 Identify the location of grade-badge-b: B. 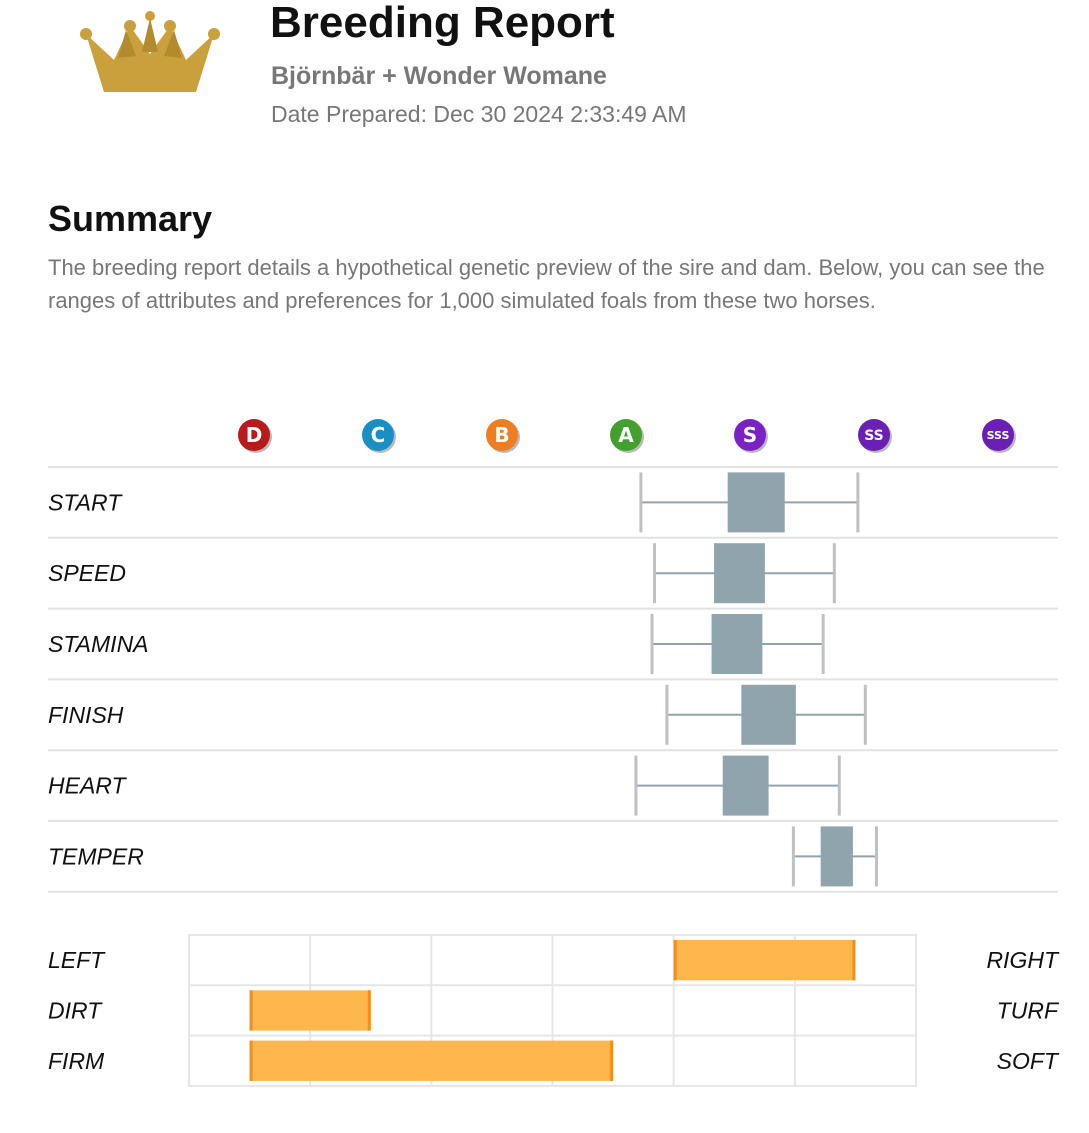
(503, 436).